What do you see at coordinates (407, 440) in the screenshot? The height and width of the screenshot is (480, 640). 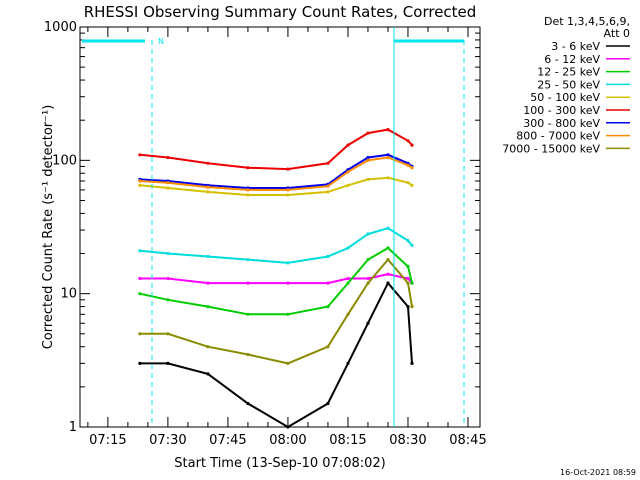 I see `x-tick-label: 08:30` at bounding box center [407, 440].